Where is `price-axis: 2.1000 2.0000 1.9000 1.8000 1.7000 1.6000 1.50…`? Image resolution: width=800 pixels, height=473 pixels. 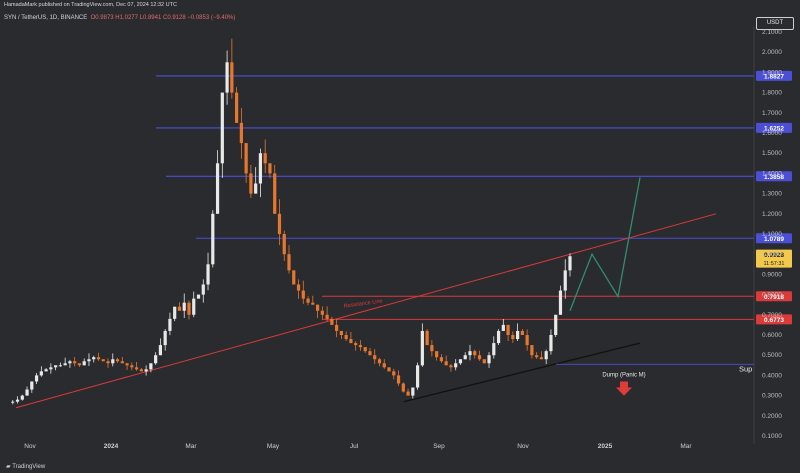 price-axis: 2.1000 2.0000 1.9000 1.8000 1.7000 1.6000 1.50… is located at coordinates (767, 235).